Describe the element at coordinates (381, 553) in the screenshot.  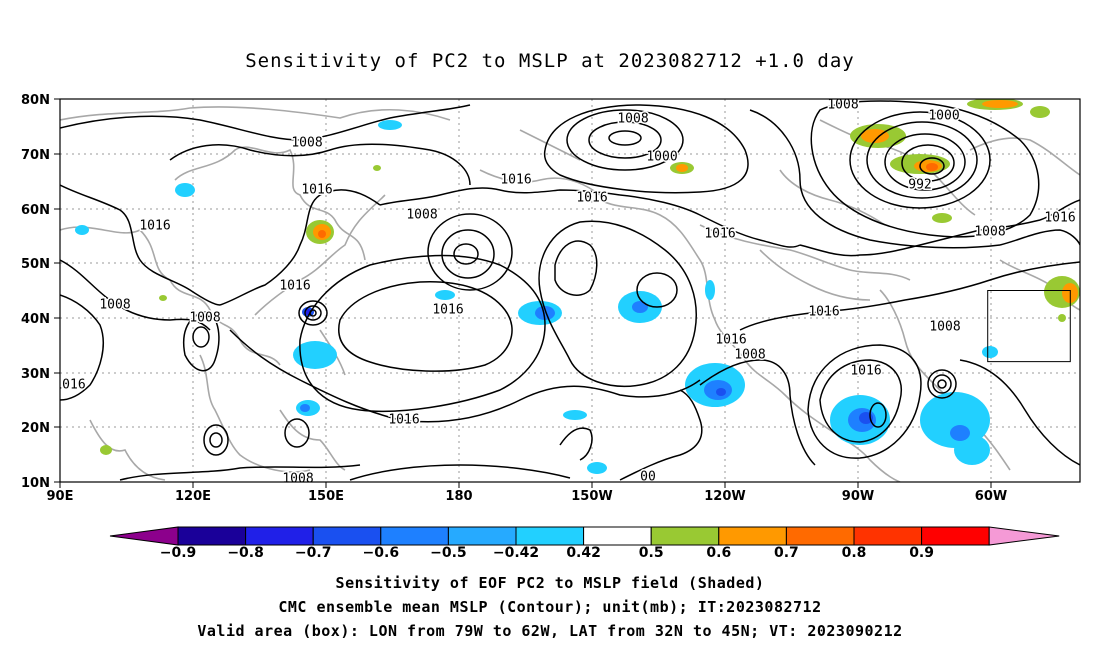
I see `colorbar-label: −0.6` at that location.